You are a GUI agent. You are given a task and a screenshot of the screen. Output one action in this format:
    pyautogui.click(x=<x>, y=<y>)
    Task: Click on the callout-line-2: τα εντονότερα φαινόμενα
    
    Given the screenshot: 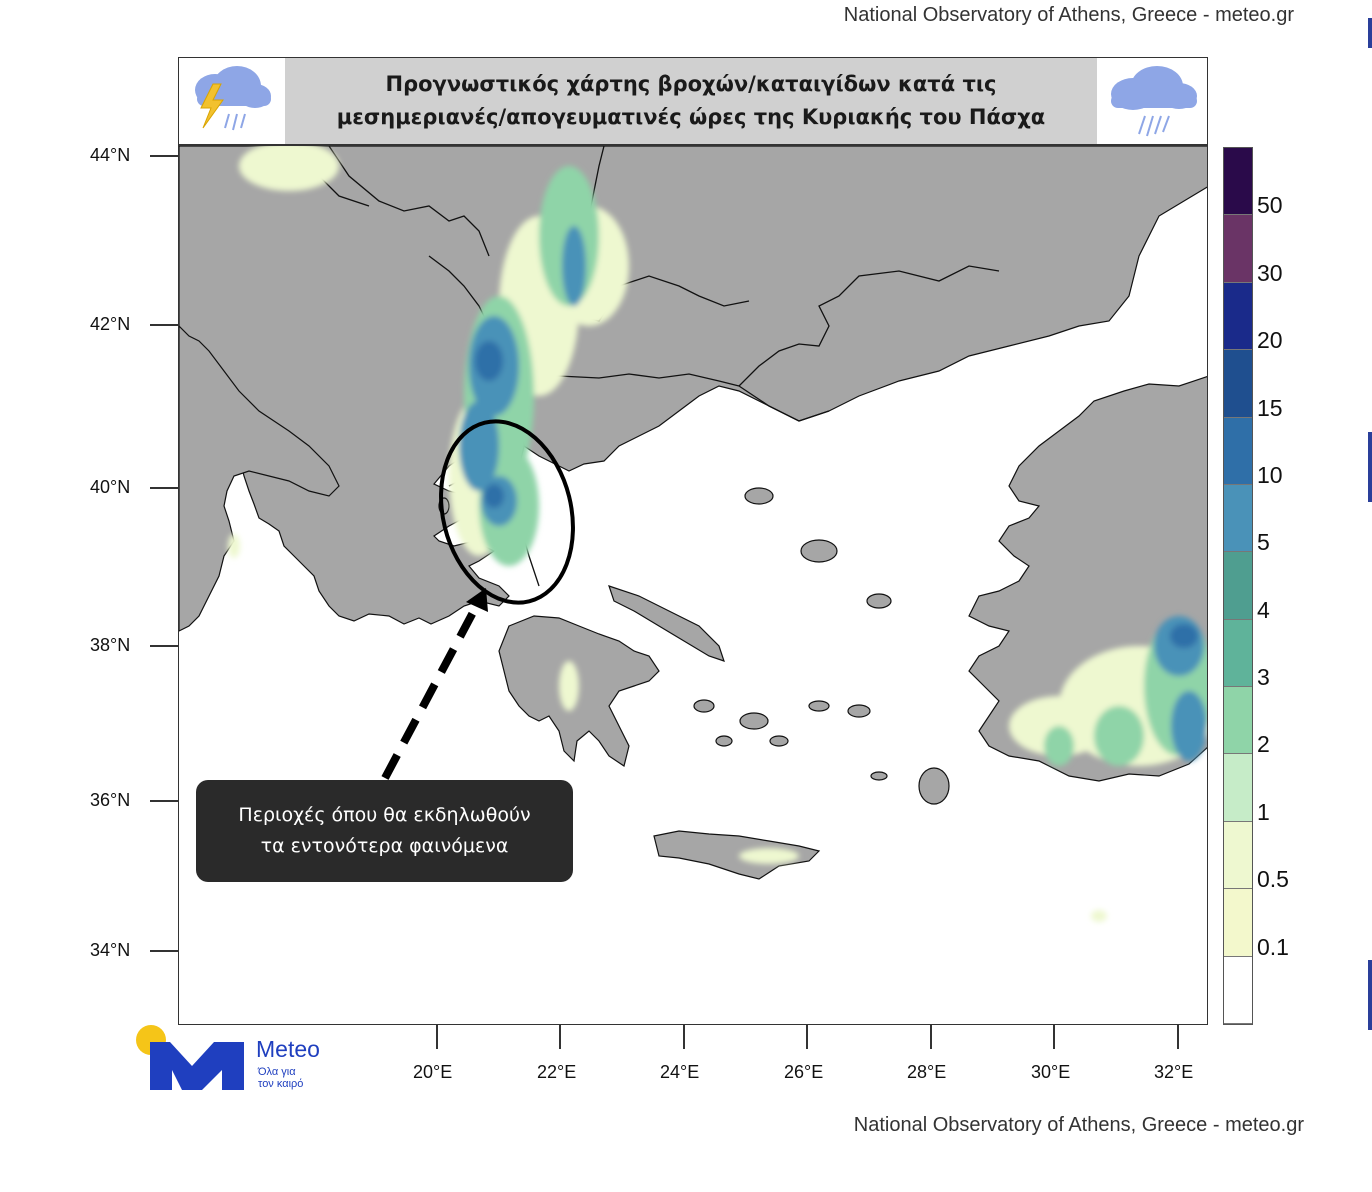 What is the action you would take?
    pyautogui.click(x=384, y=846)
    